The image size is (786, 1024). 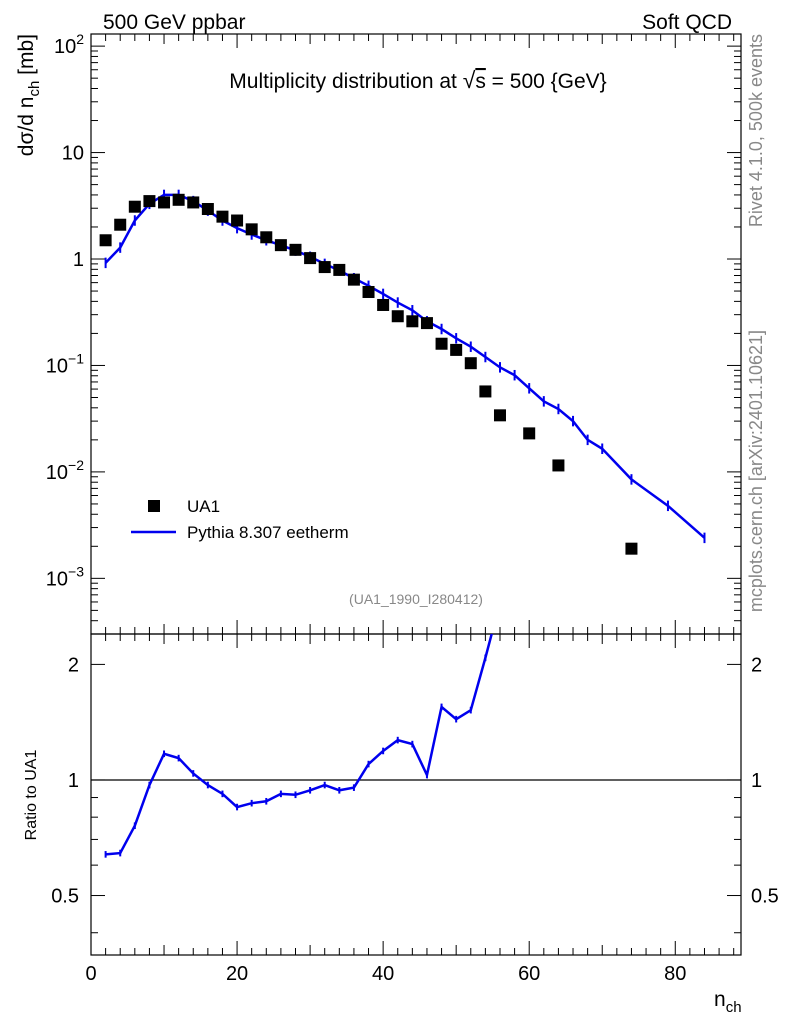 I want to click on legend-pythia-label: Pythia 8.307 eetherm, so click(x=268, y=532).